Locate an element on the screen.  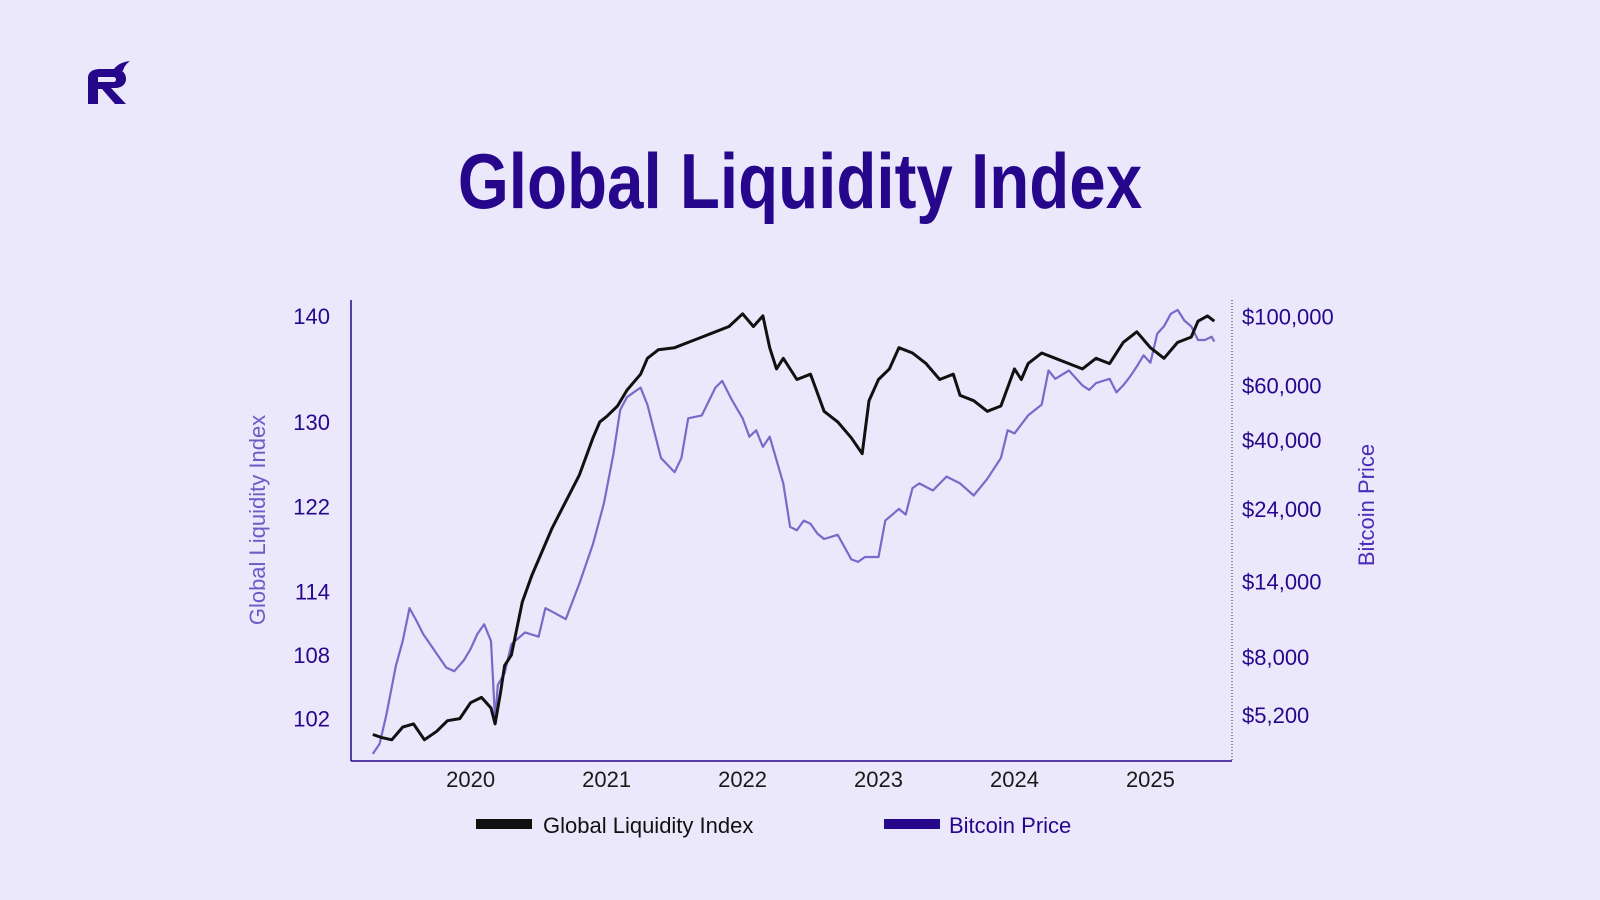
x-tick-label: 2023 is located at coordinates (878, 779).